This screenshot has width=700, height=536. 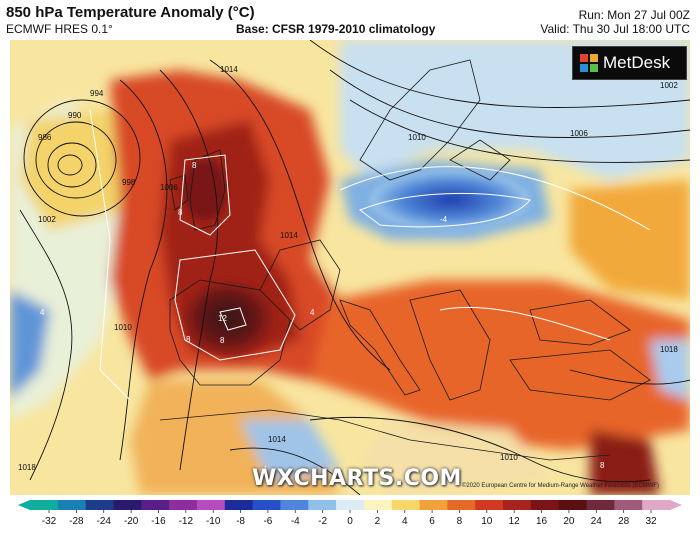 What do you see at coordinates (30, 345) in the screenshot?
I see `atlantic-cold-area` at bounding box center [30, 345].